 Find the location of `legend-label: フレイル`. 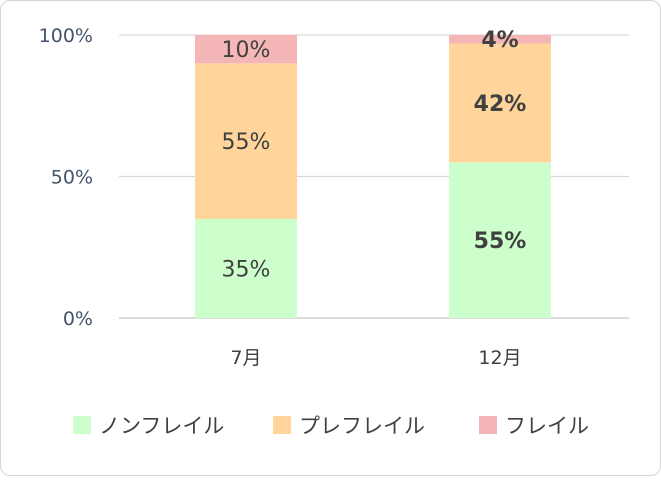

legend-label: フレイル is located at coordinates (547, 426).